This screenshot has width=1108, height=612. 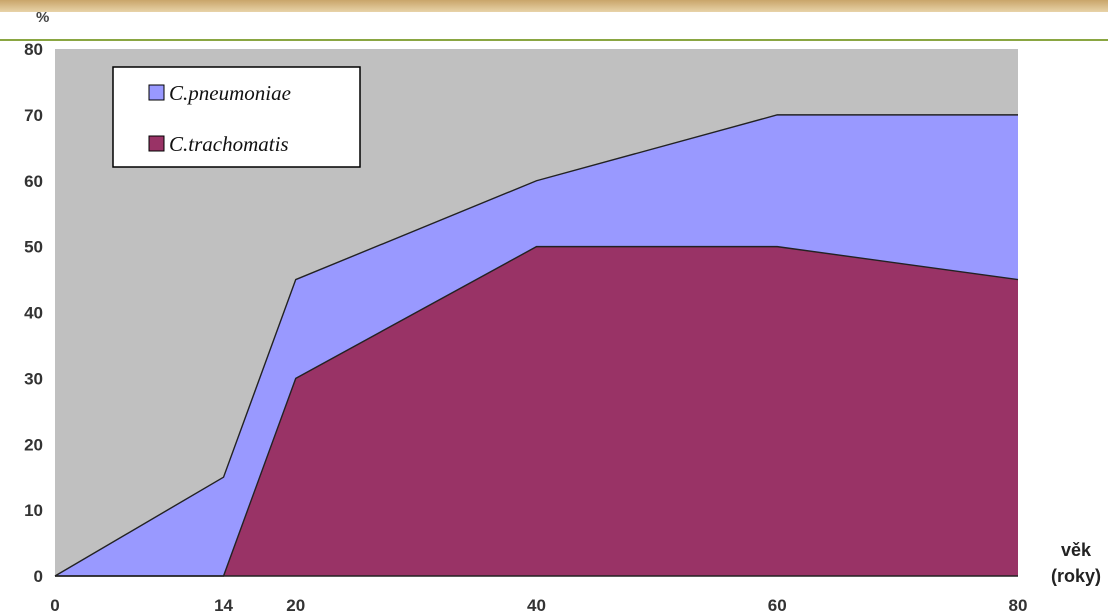 I want to click on x-tick-label: 60, so click(x=777, y=604).